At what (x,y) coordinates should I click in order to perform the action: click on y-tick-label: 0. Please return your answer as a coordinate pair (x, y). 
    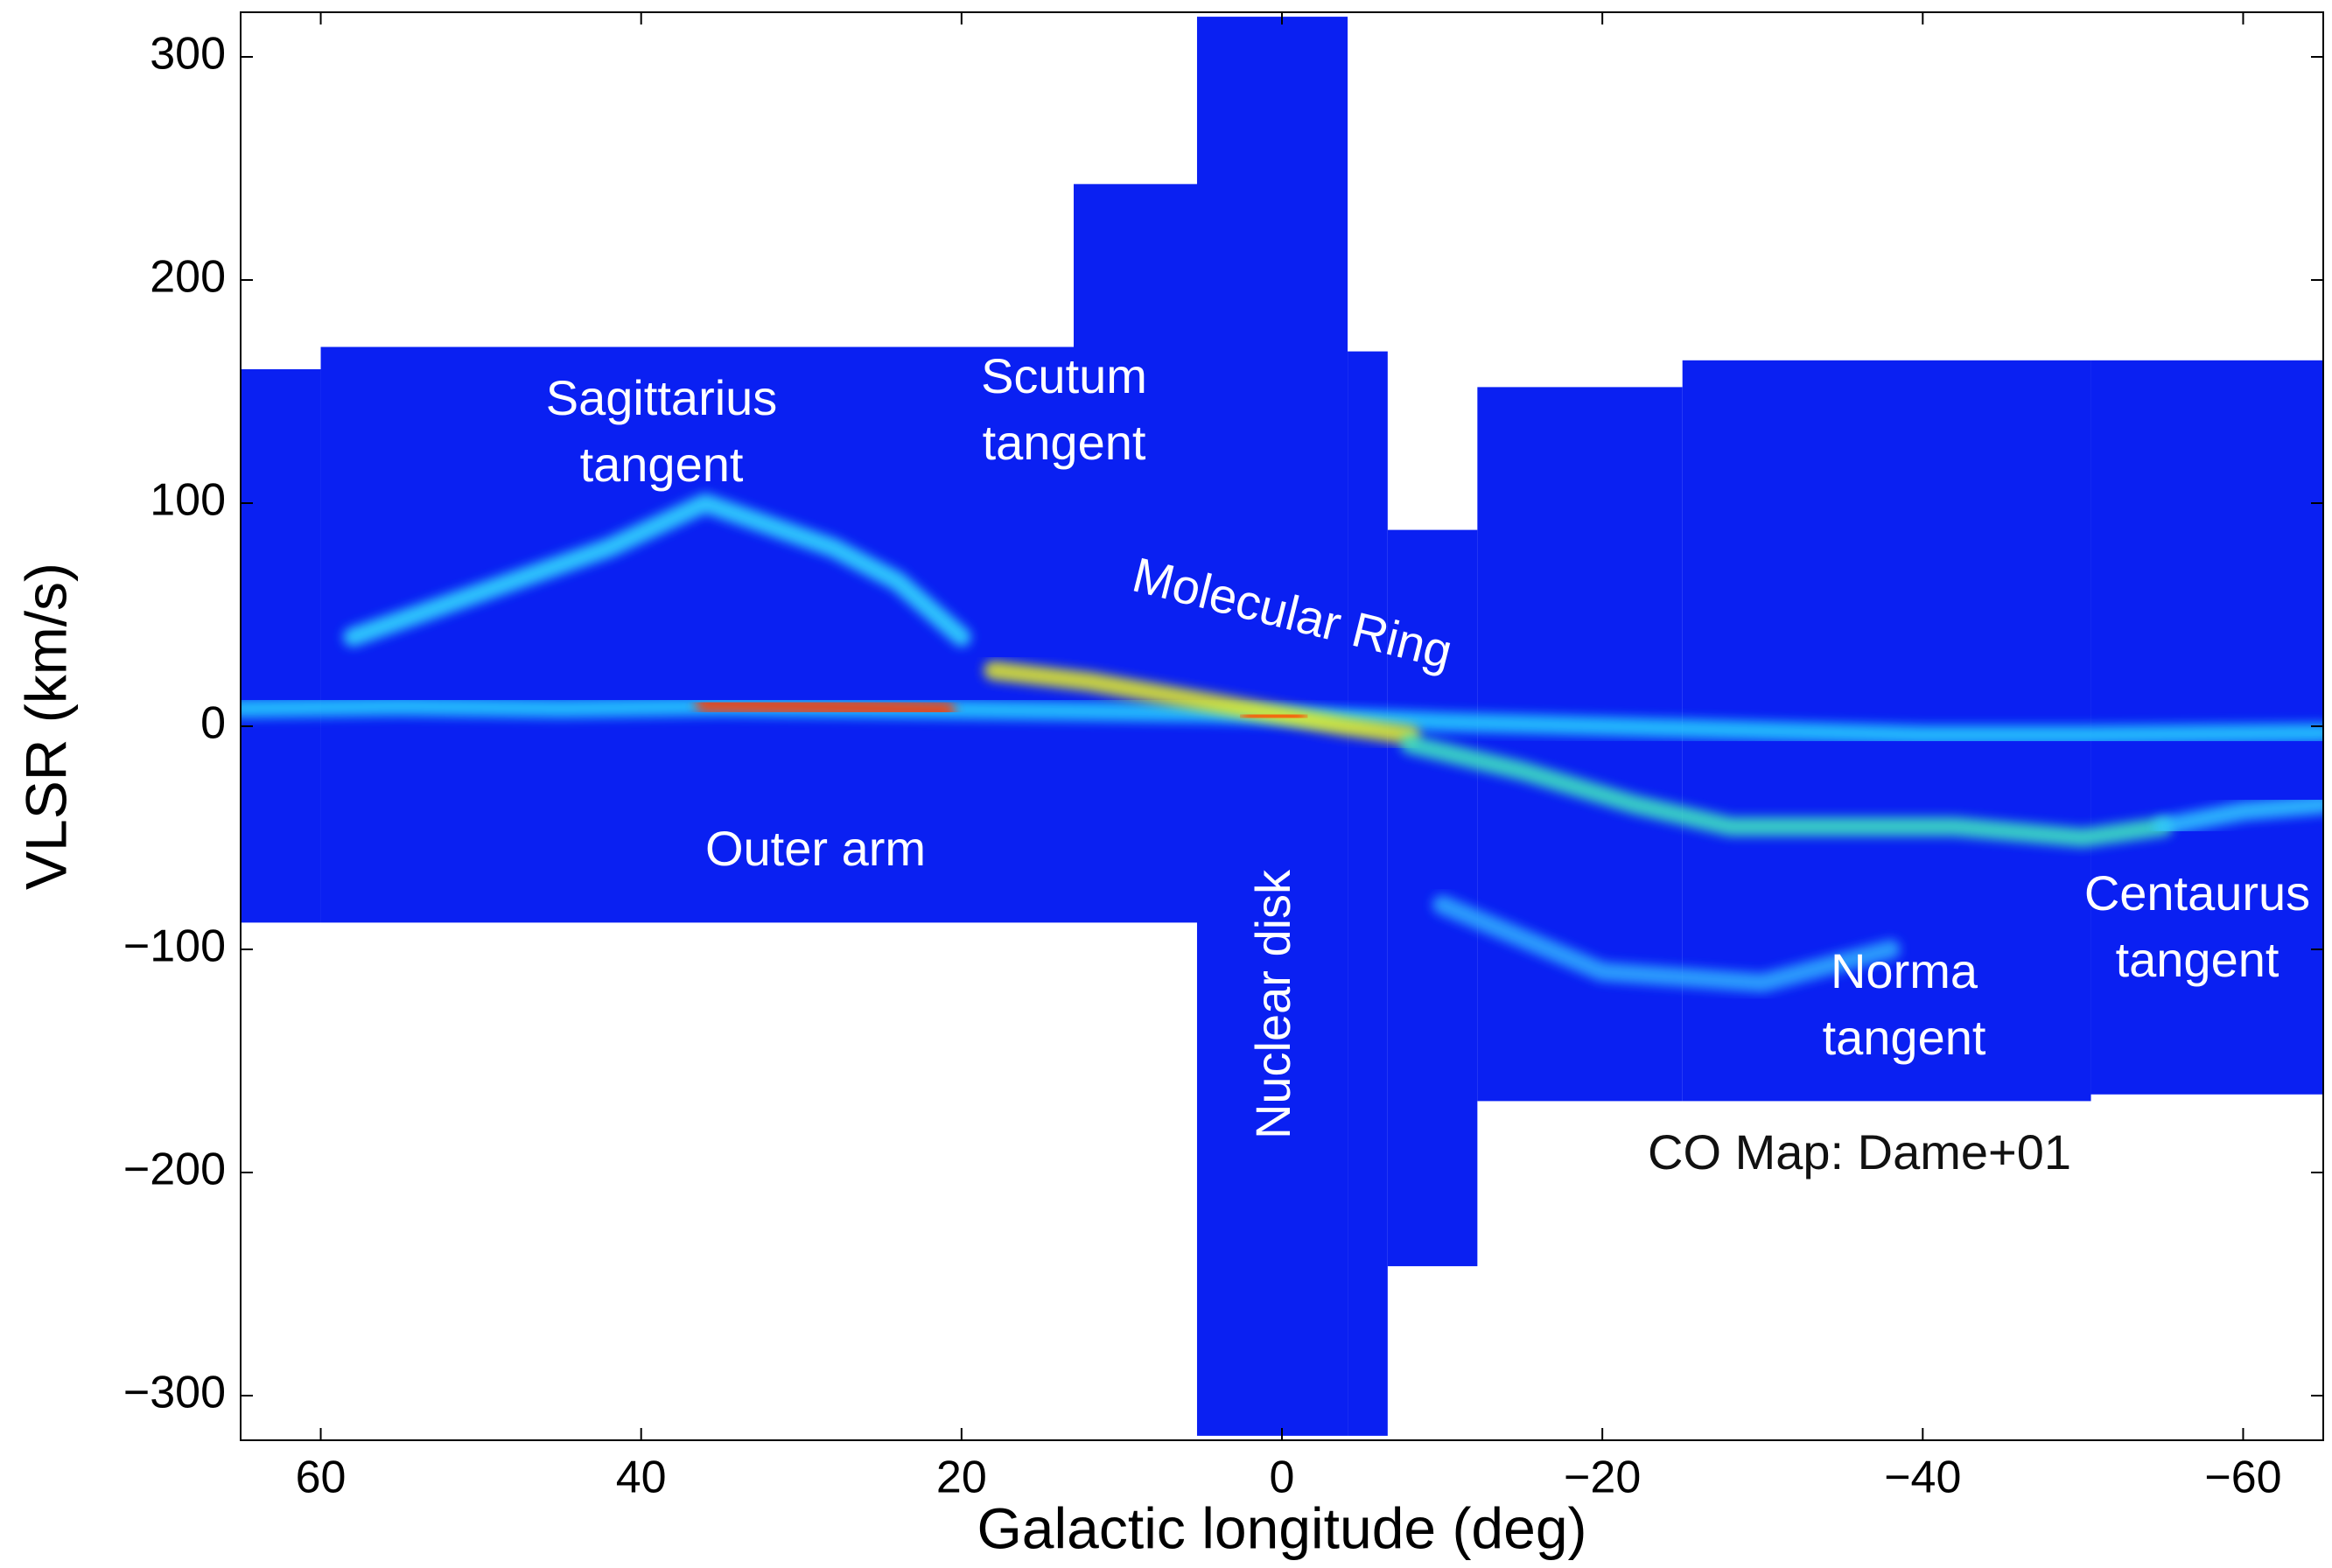
    Looking at the image, I should click on (213, 723).